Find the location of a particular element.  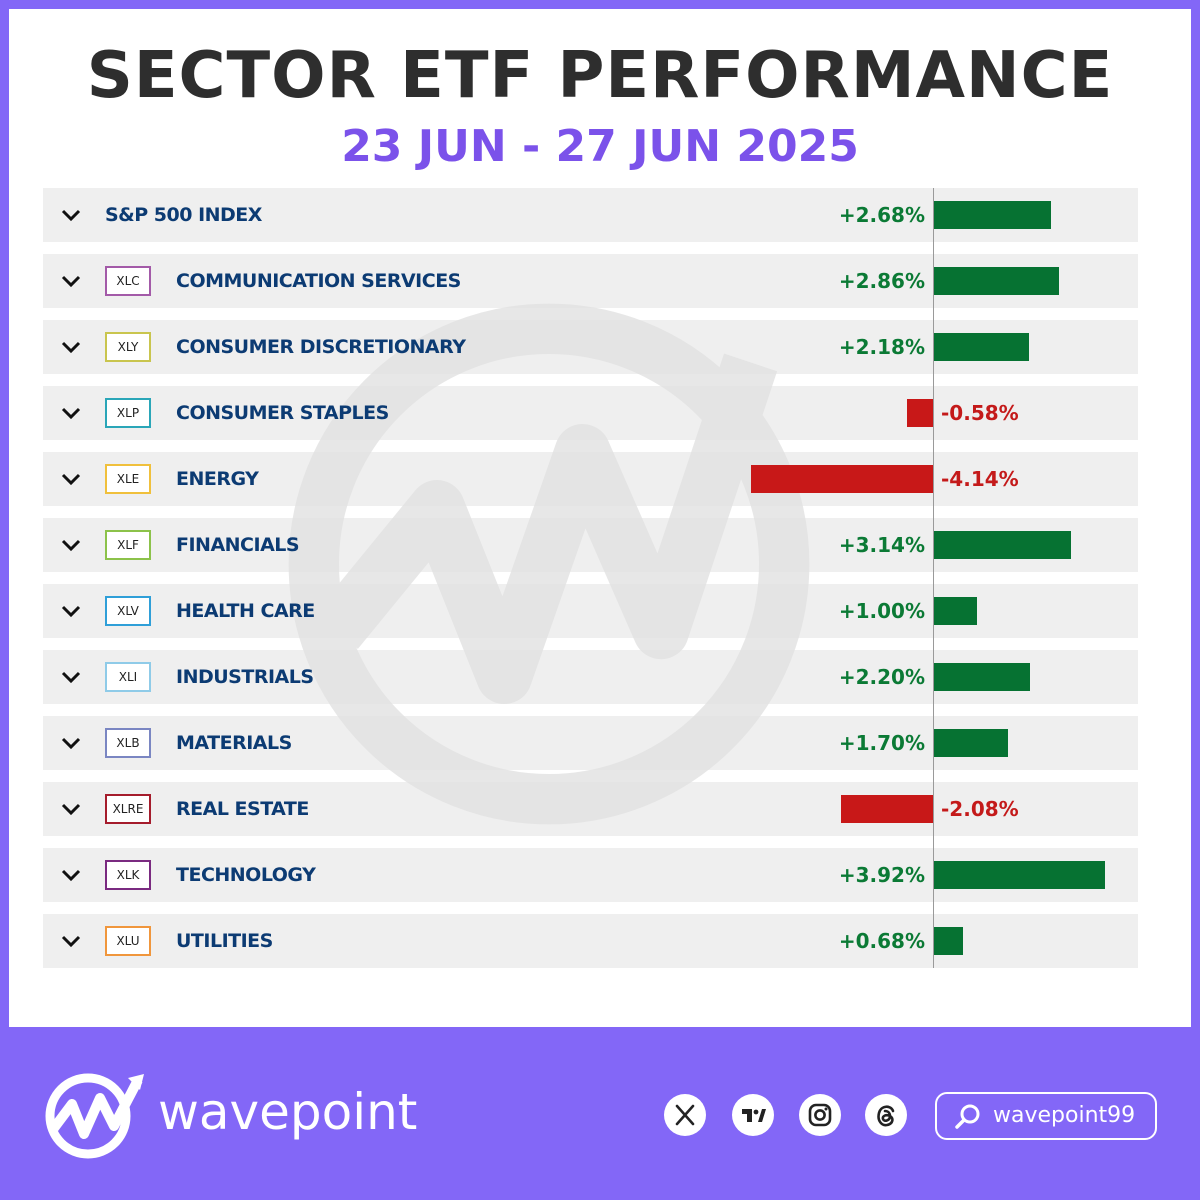

sector-row: XLV HEALTH CARE +1.00% is located at coordinates (590, 611).